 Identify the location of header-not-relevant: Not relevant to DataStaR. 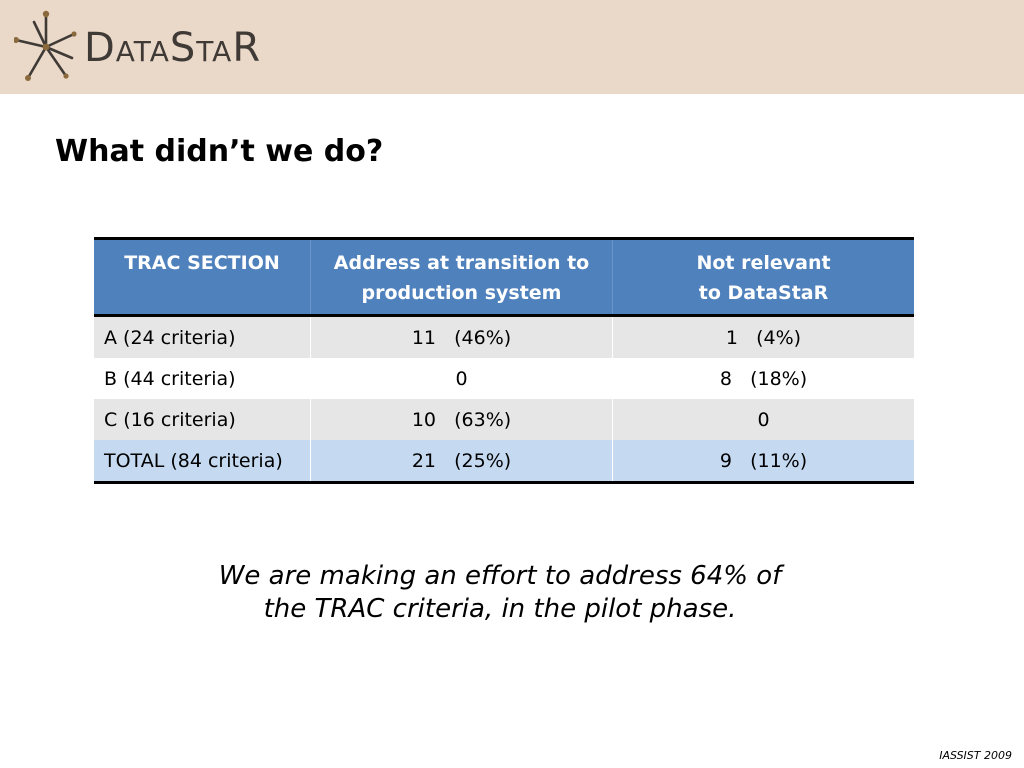
(763, 277).